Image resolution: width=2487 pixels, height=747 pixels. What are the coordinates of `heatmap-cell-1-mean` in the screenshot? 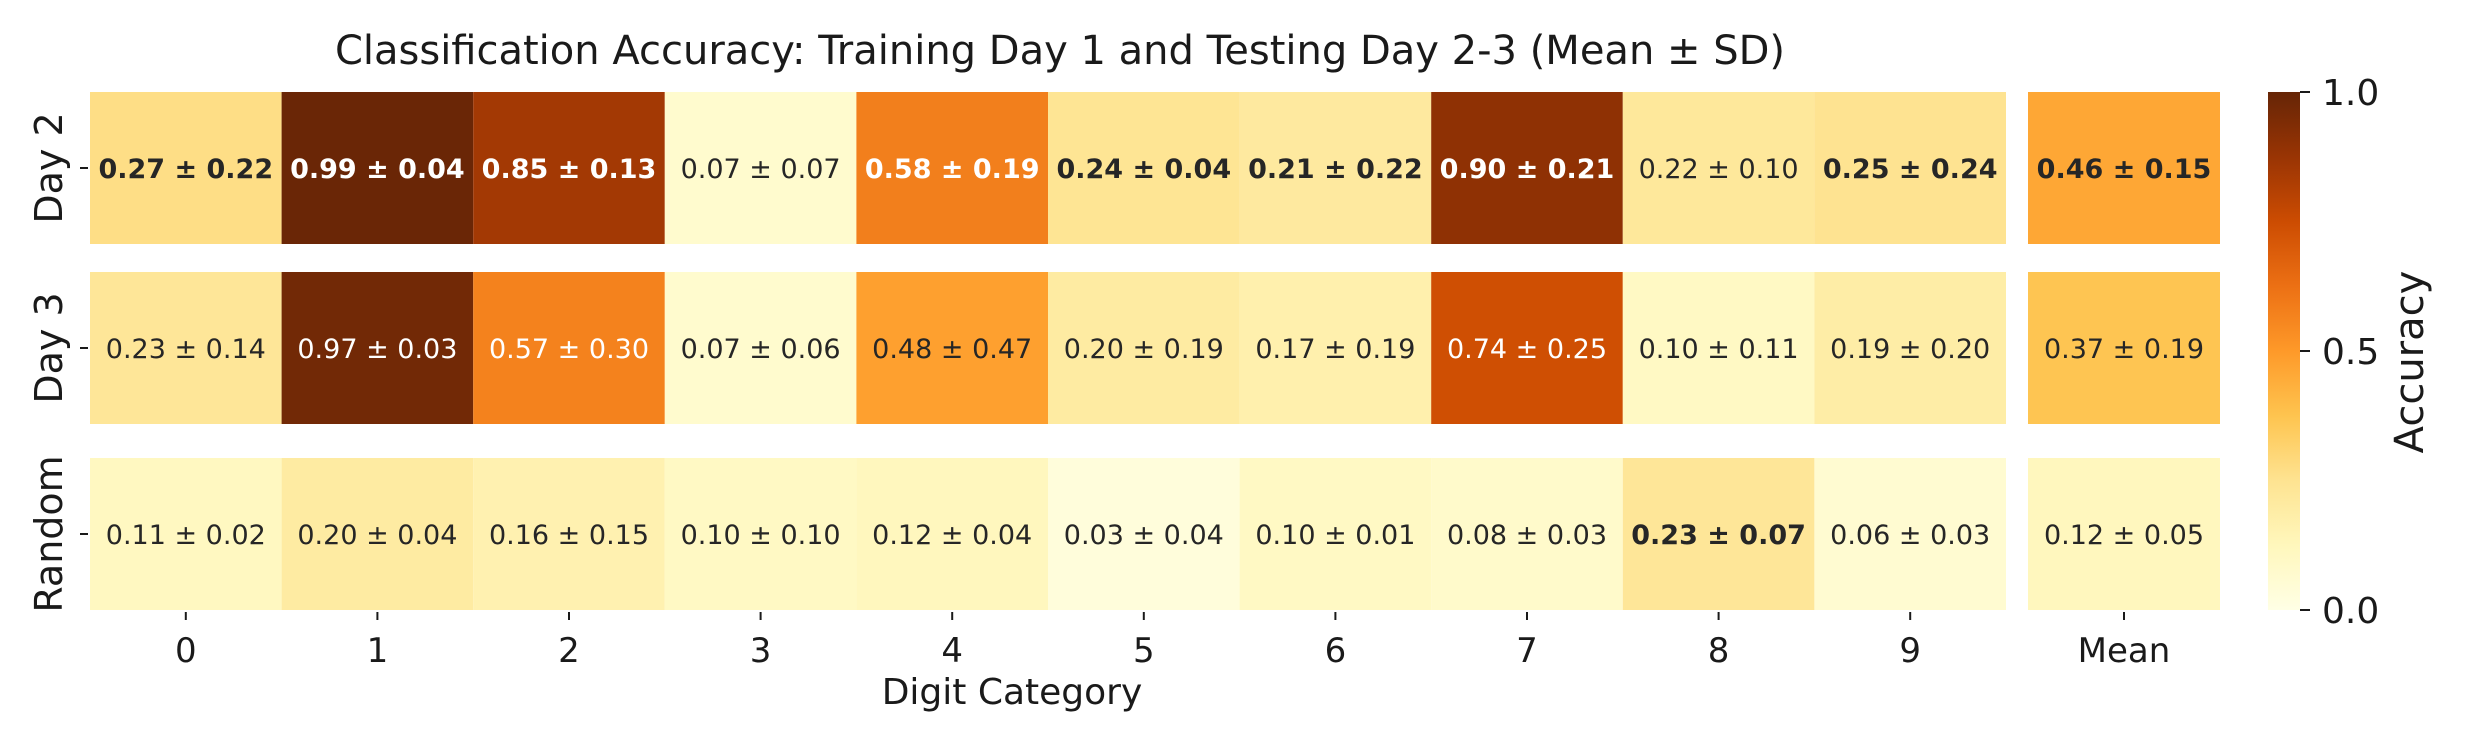 It's located at (2124, 348).